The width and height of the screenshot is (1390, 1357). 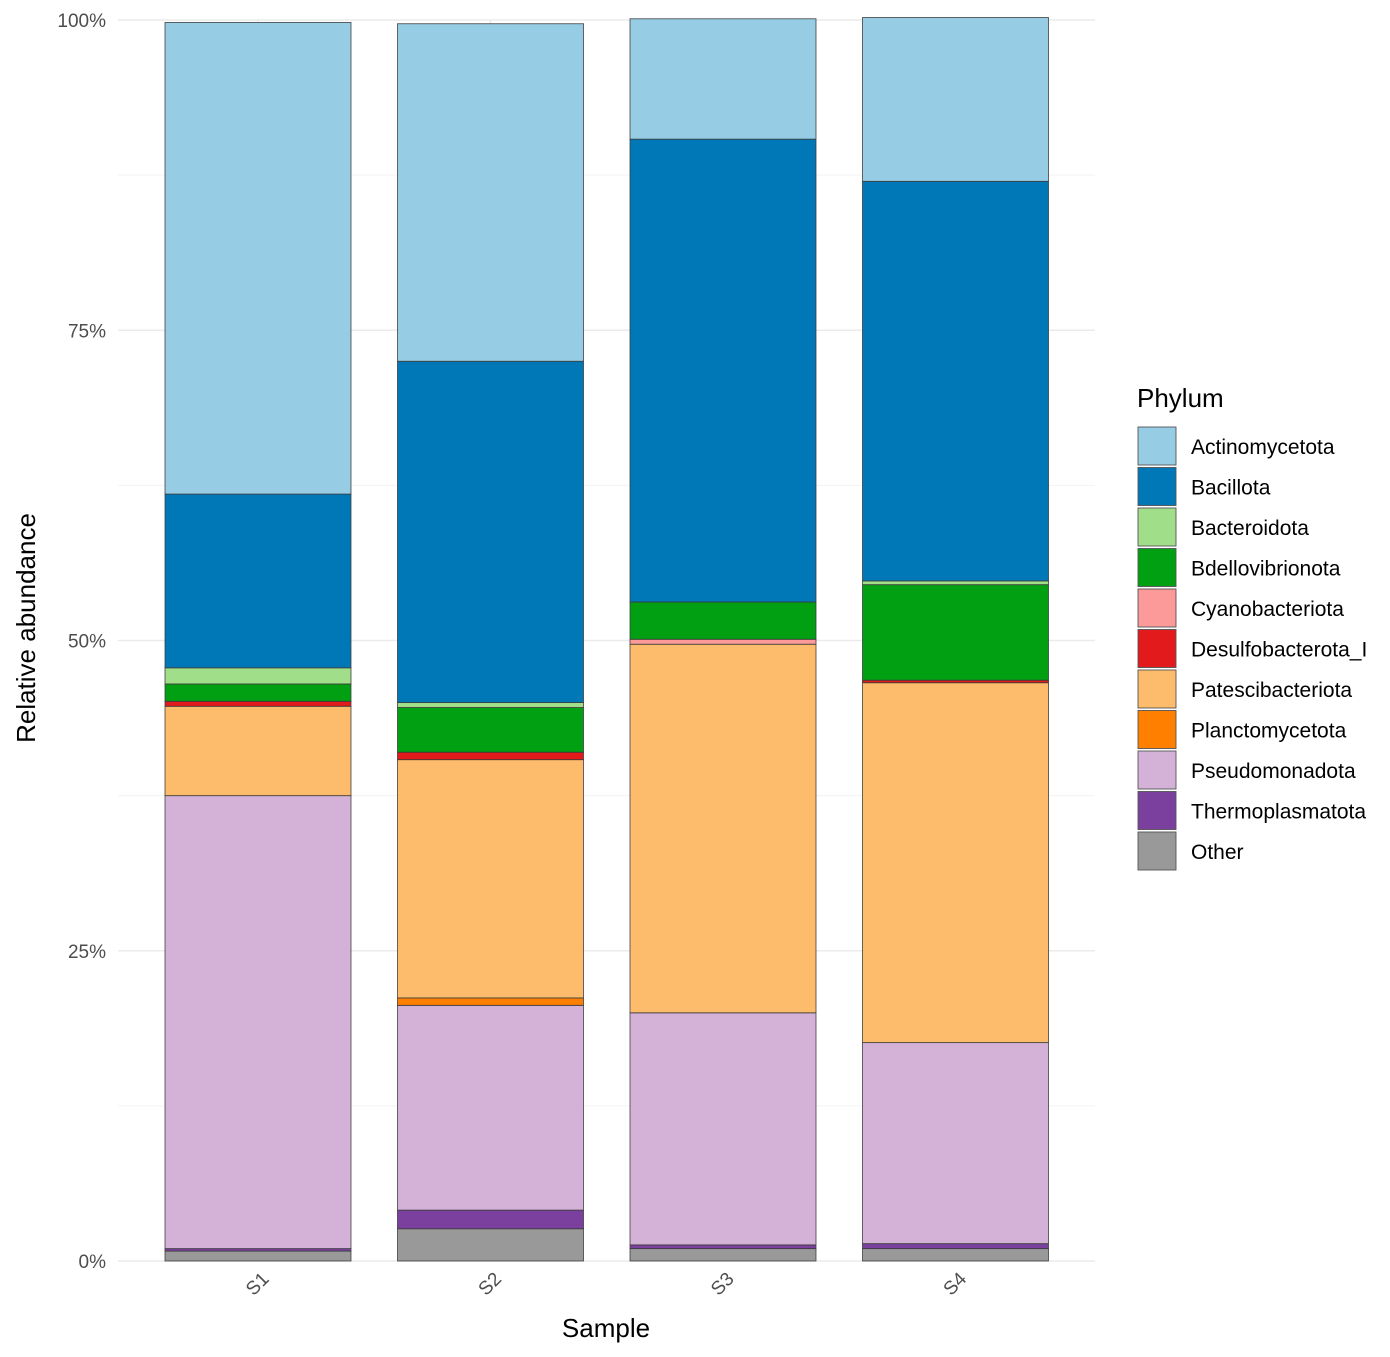 What do you see at coordinates (1263, 447) in the screenshot?
I see `legend-label: Actinomycetota` at bounding box center [1263, 447].